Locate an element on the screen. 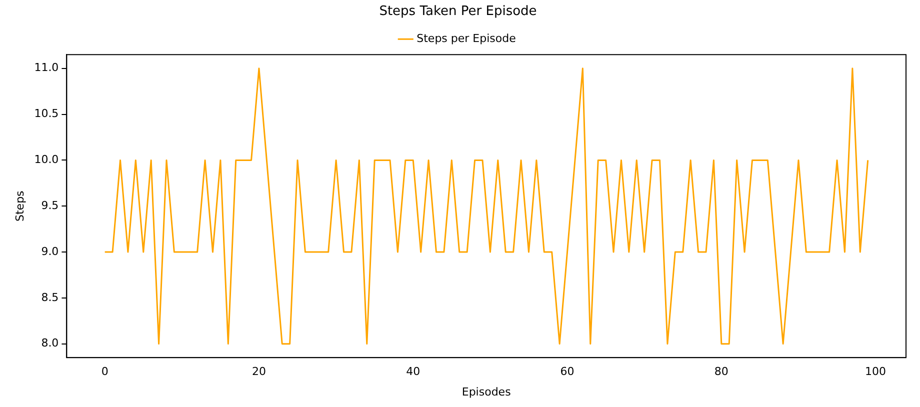 The height and width of the screenshot is (407, 920). y-tick-label: 9.0 is located at coordinates (50, 251).